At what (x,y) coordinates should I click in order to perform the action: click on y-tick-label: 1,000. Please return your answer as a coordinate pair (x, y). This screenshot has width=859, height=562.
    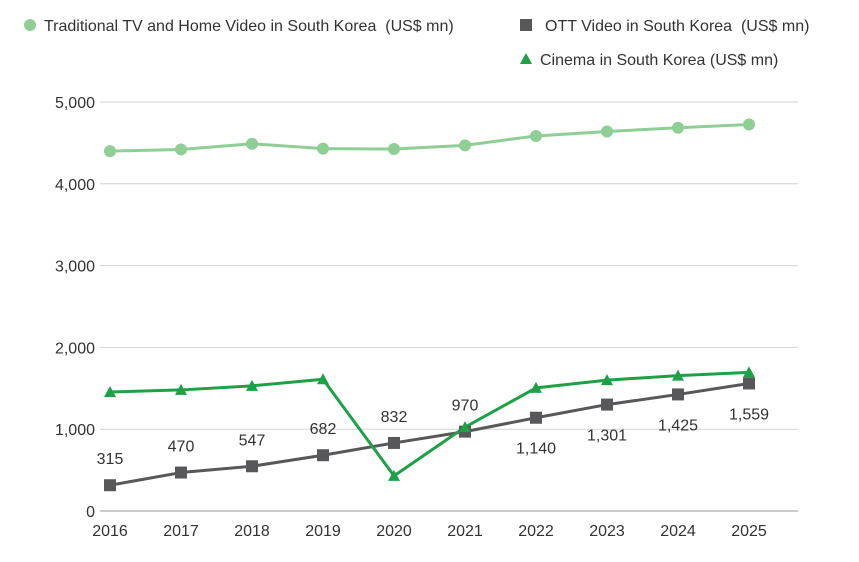
    Looking at the image, I should click on (75, 430).